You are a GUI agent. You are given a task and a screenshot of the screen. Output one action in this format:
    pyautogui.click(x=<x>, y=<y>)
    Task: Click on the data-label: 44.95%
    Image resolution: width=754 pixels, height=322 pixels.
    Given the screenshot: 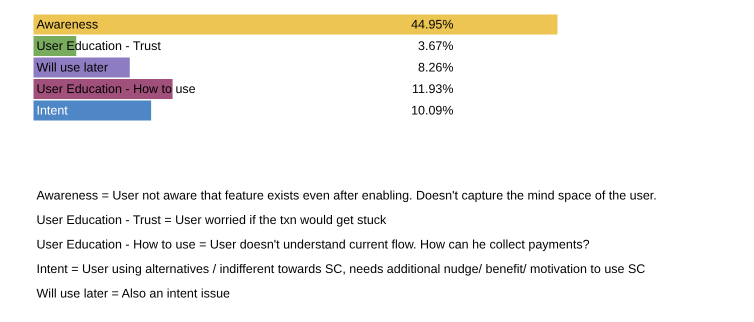 What is the action you would take?
    pyautogui.click(x=432, y=25)
    